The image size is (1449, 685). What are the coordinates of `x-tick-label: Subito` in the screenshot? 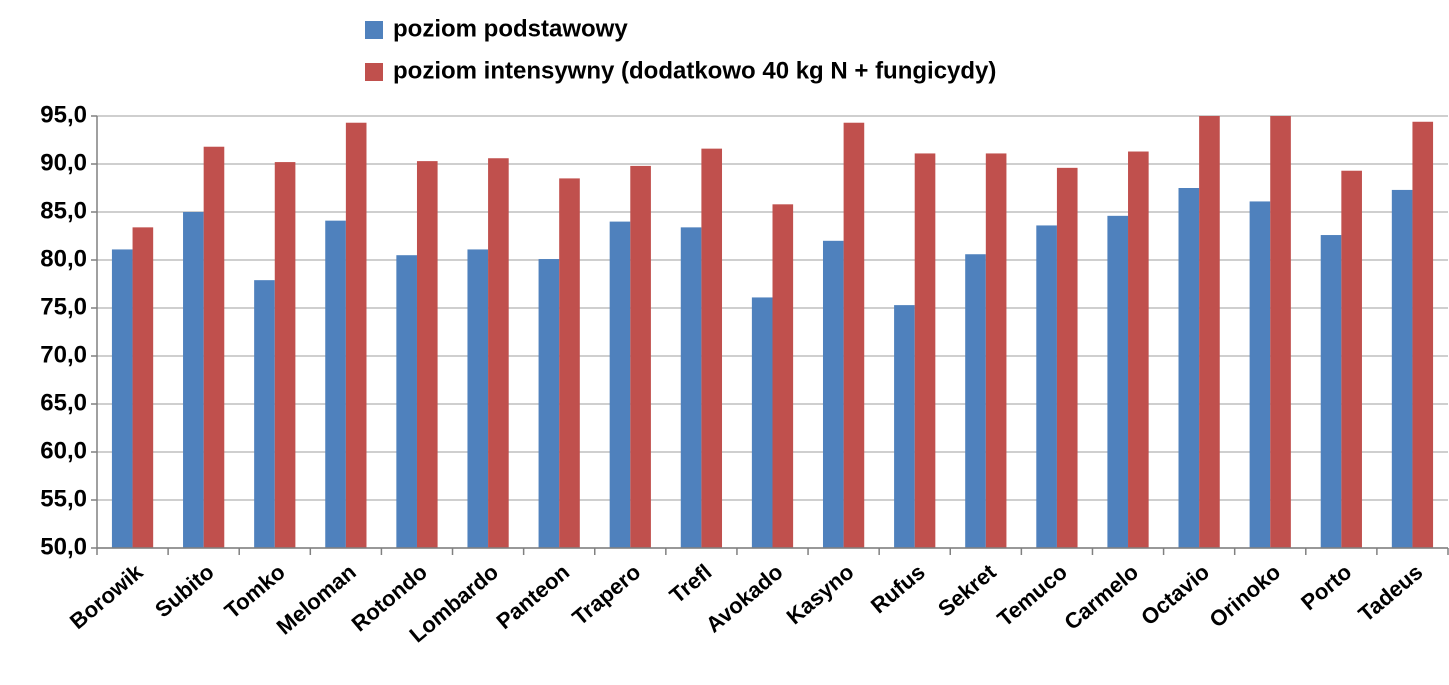 It's located at (184, 590).